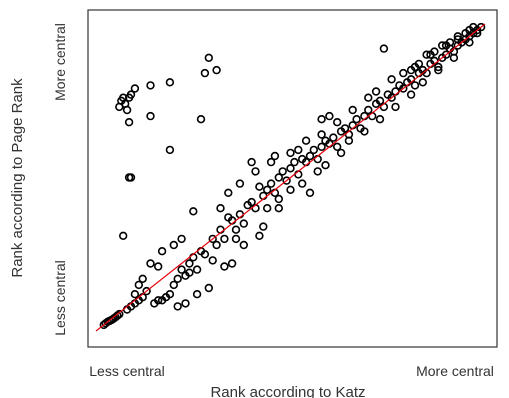 Image resolution: width=509 pixels, height=398 pixels. What do you see at coordinates (126, 371) in the screenshot?
I see `x-tick-label-left: Less central` at bounding box center [126, 371].